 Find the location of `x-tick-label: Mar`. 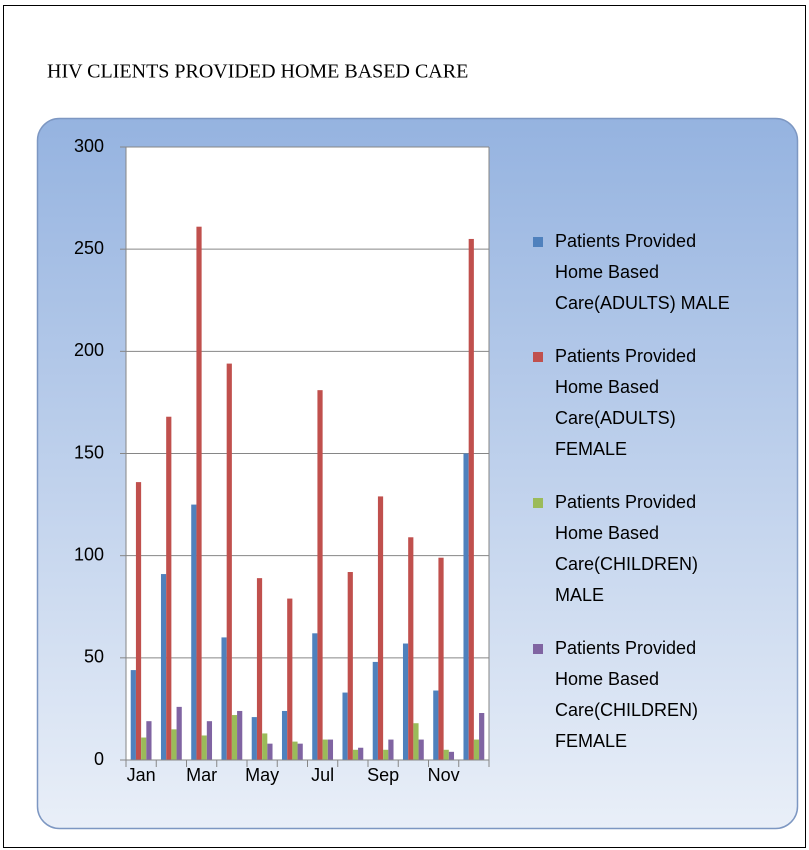

x-tick-label: Mar is located at coordinates (201, 775).